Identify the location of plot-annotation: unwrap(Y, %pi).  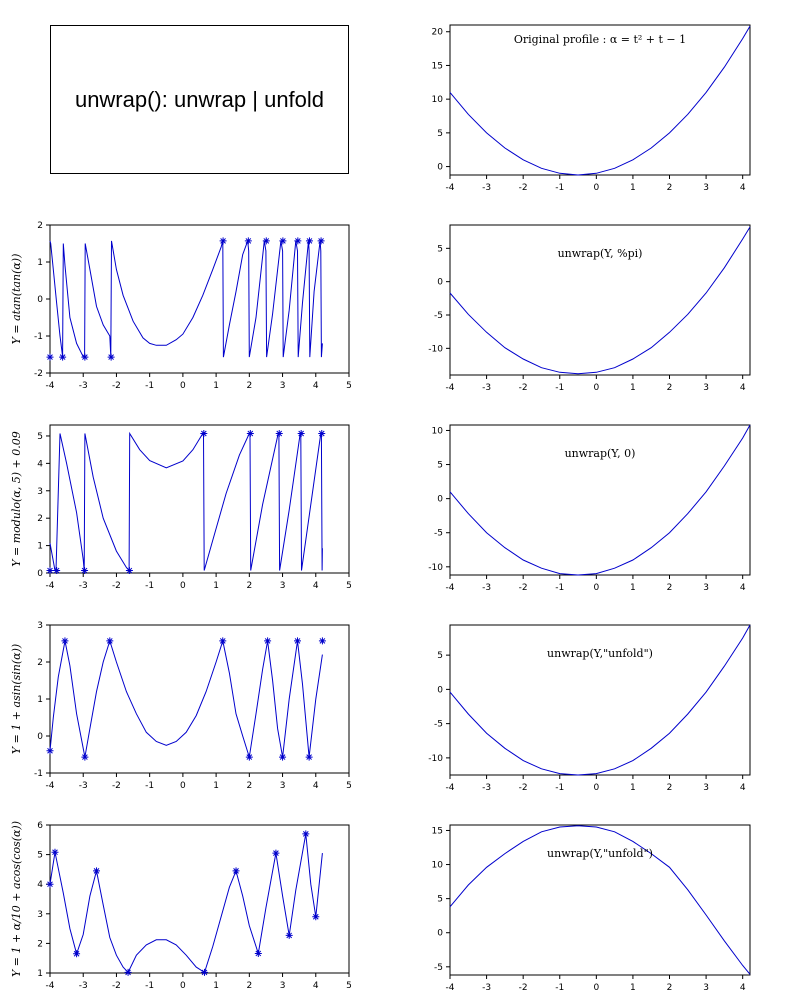
(600, 253).